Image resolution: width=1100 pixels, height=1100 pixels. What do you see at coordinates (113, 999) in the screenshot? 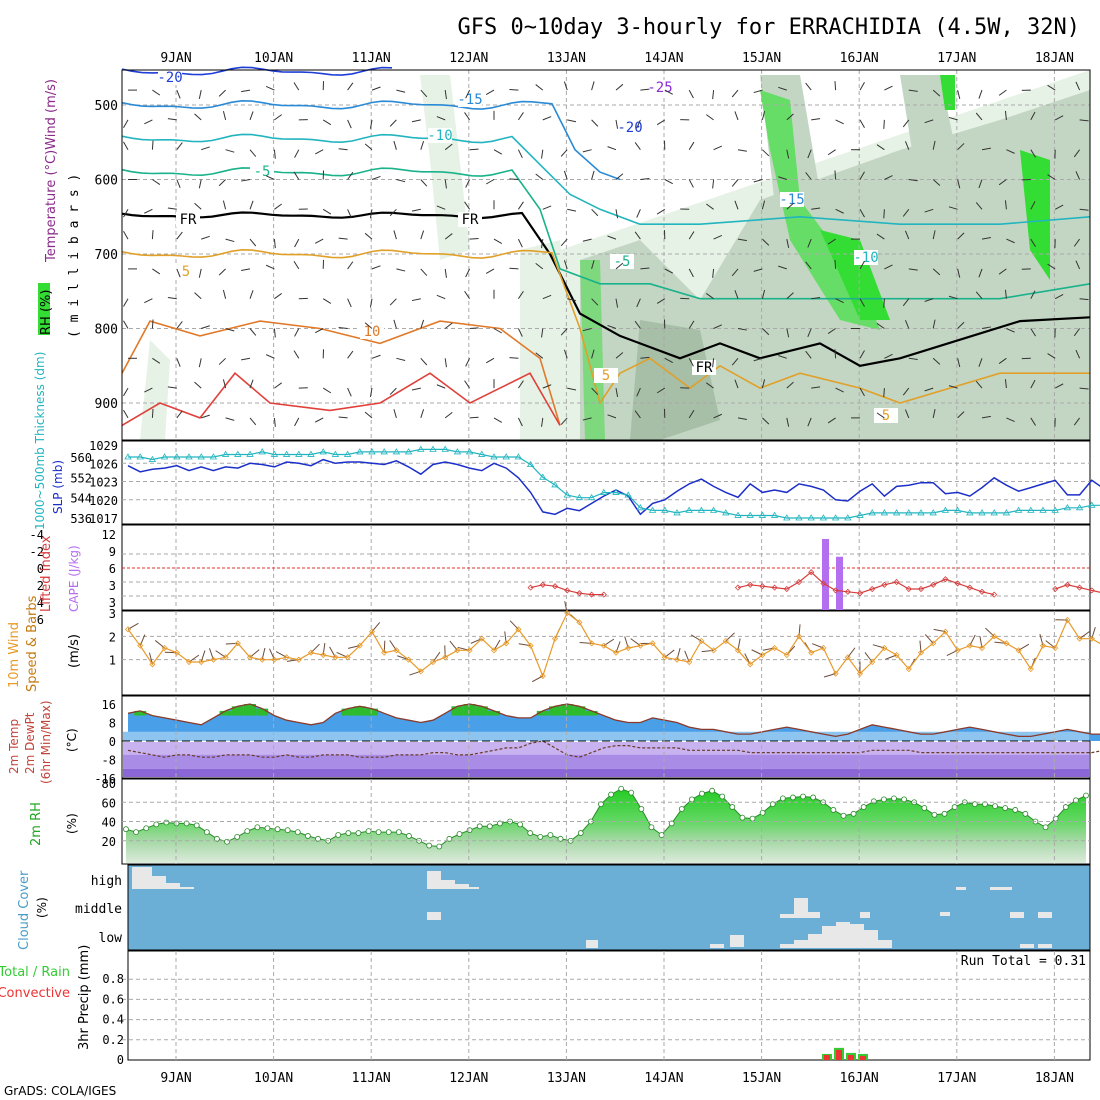
I see `precip-ytick: 0.6` at bounding box center [113, 999].